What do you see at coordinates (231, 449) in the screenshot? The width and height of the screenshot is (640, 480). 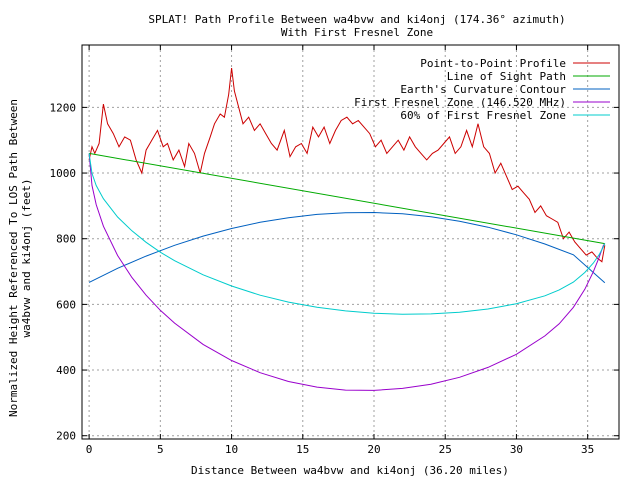 I see `x-tick-label: 10` at bounding box center [231, 449].